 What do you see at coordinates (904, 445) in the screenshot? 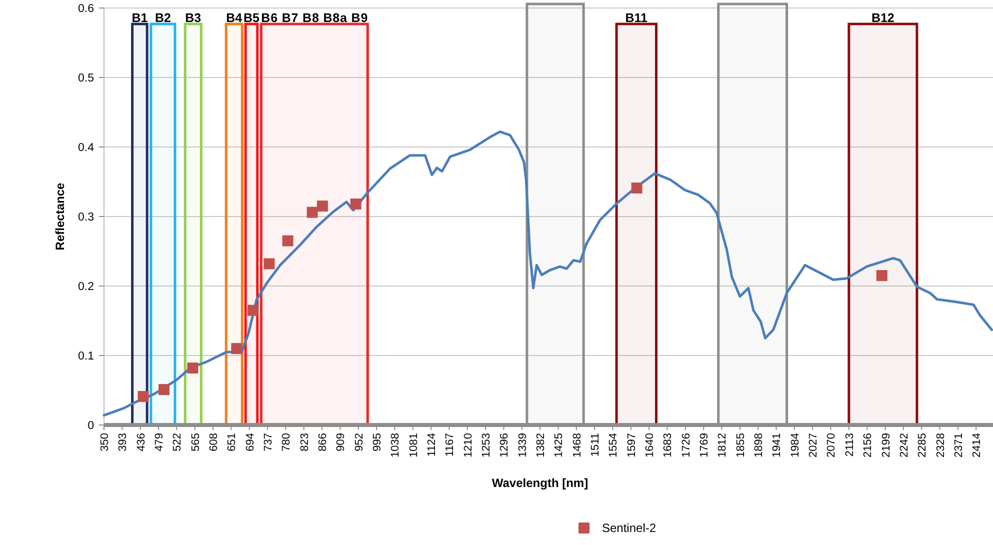
I see `x-tick-label: 2242` at bounding box center [904, 445].